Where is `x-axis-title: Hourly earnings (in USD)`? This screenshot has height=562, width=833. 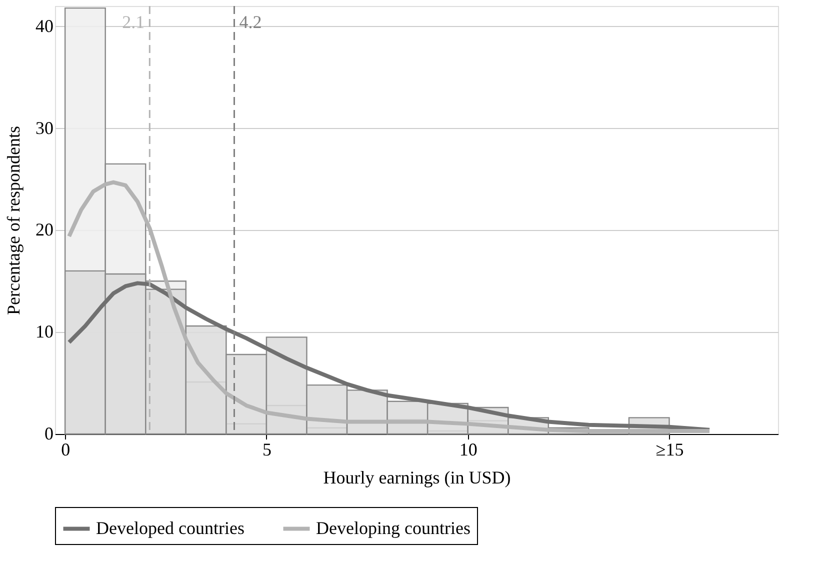 x-axis-title: Hourly earnings (in USD) is located at coordinates (417, 478).